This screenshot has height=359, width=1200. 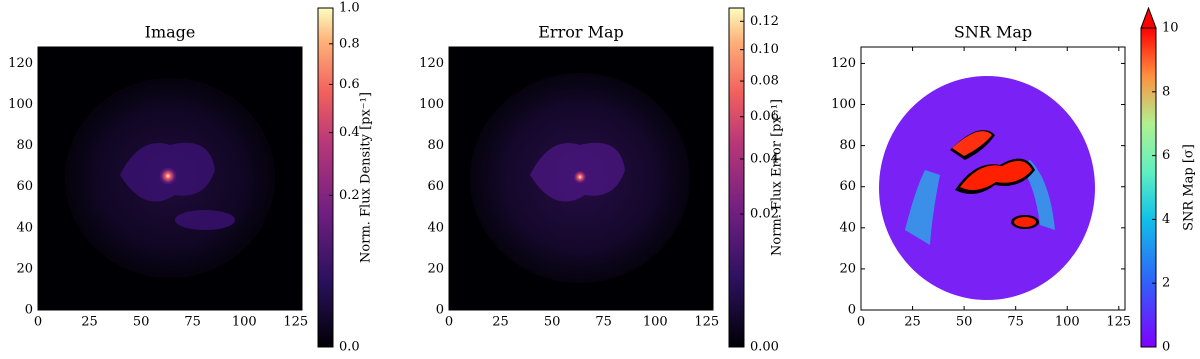 What do you see at coordinates (764, 214) in the screenshot?
I see `colorbar-tick-label: 0.02` at bounding box center [764, 214].